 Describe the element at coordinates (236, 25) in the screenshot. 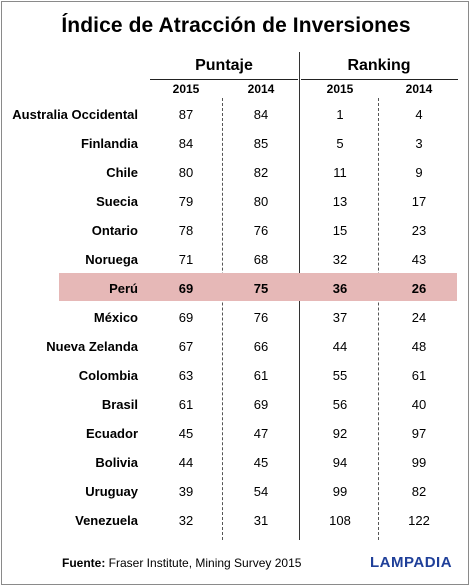

I see `page-title: Índice de Atracción de Inversiones` at that location.